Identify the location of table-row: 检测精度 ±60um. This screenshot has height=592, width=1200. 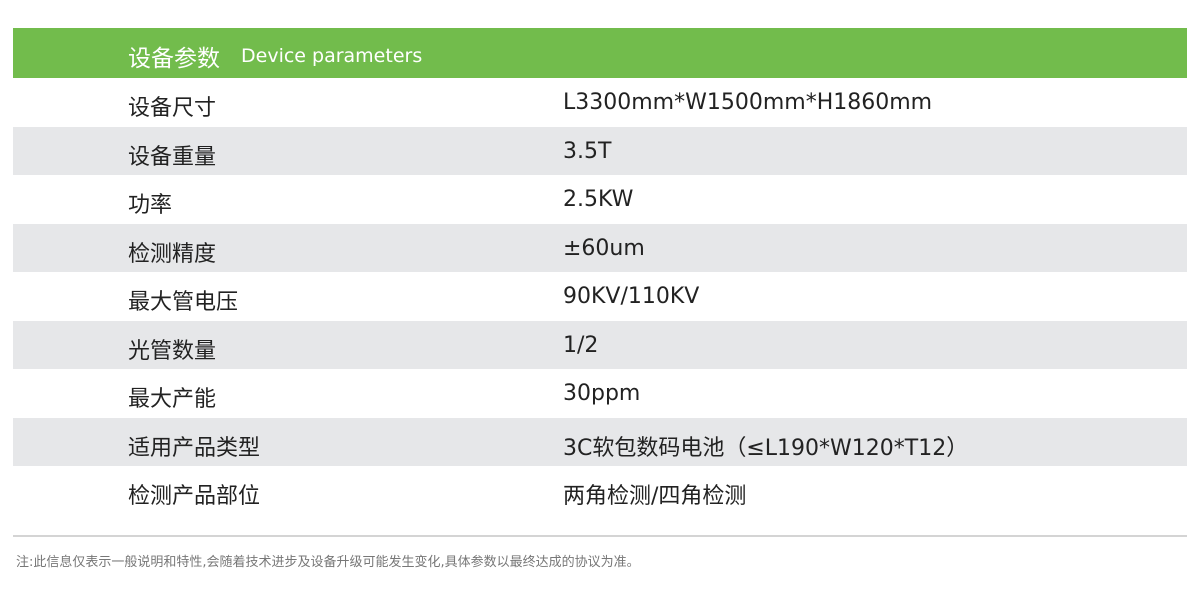
(600, 247).